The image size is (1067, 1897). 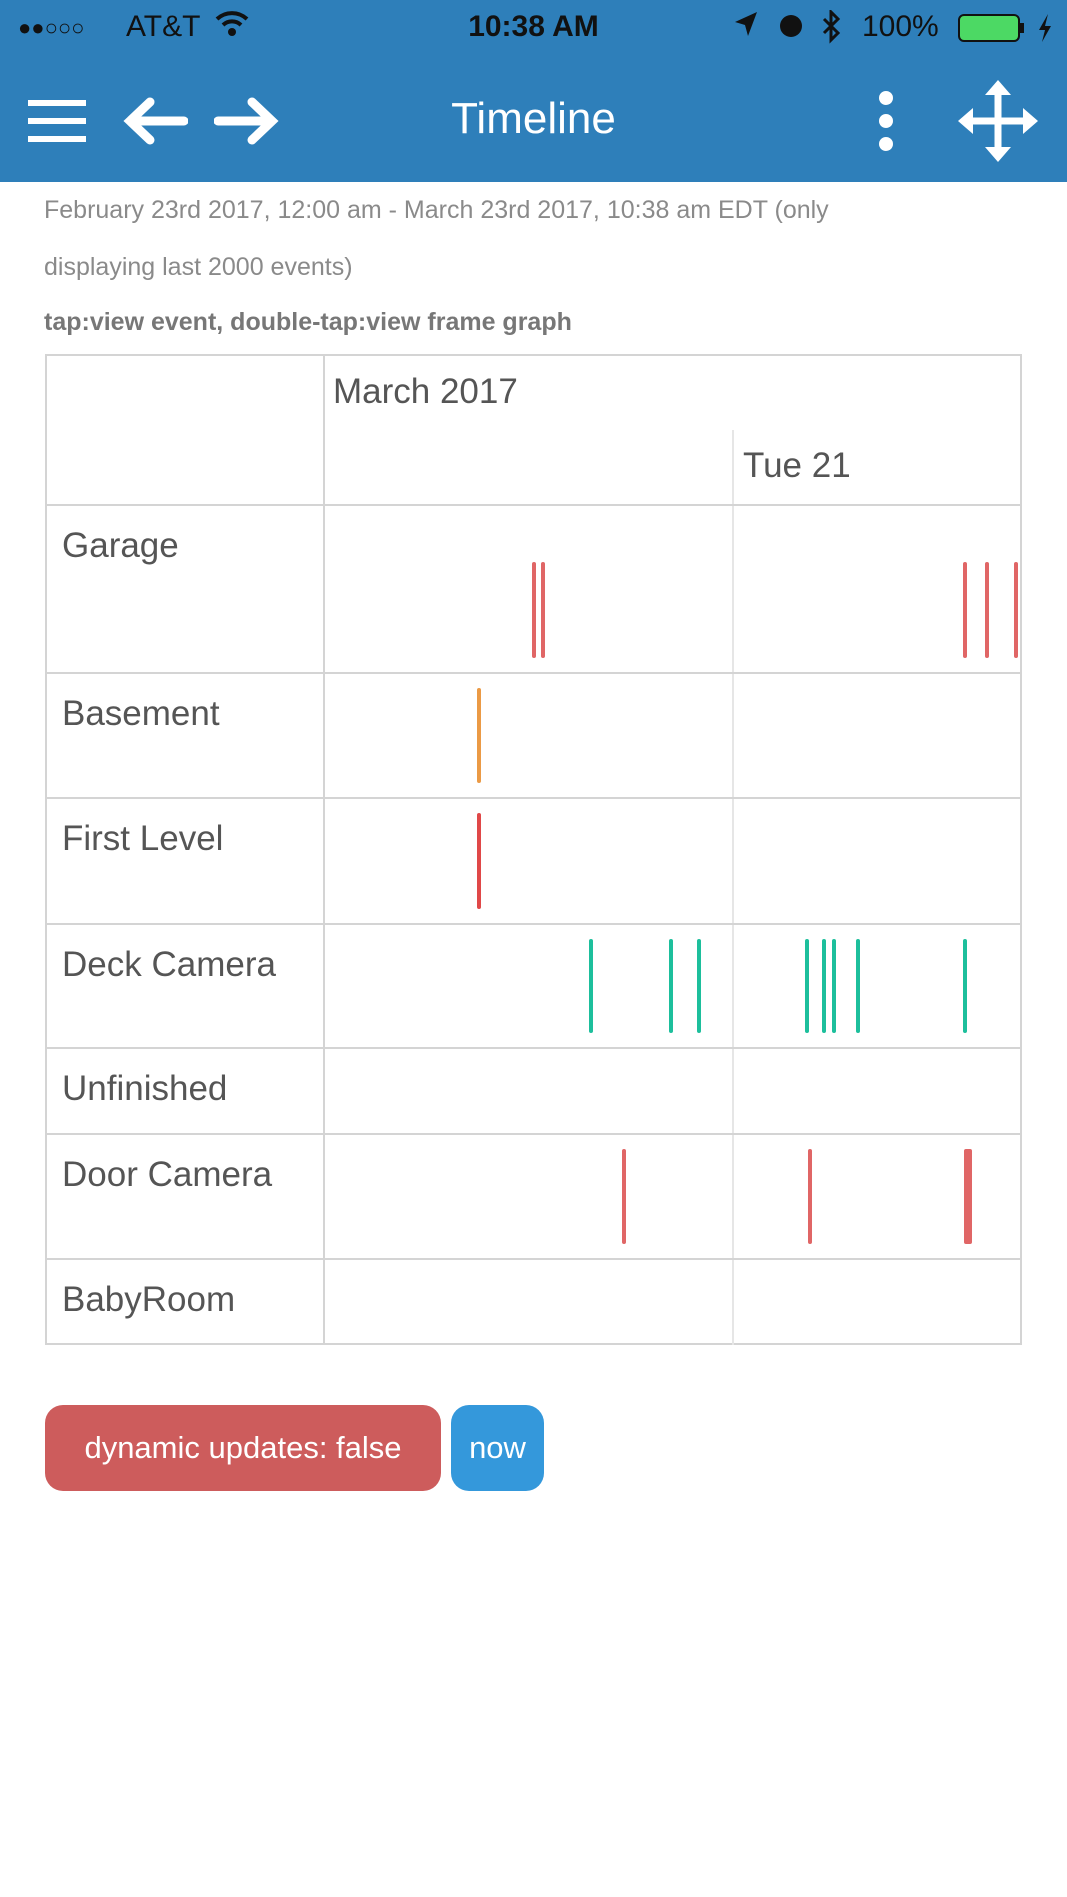 What do you see at coordinates (533, 118) in the screenshot?
I see `page-title: Timeline` at bounding box center [533, 118].